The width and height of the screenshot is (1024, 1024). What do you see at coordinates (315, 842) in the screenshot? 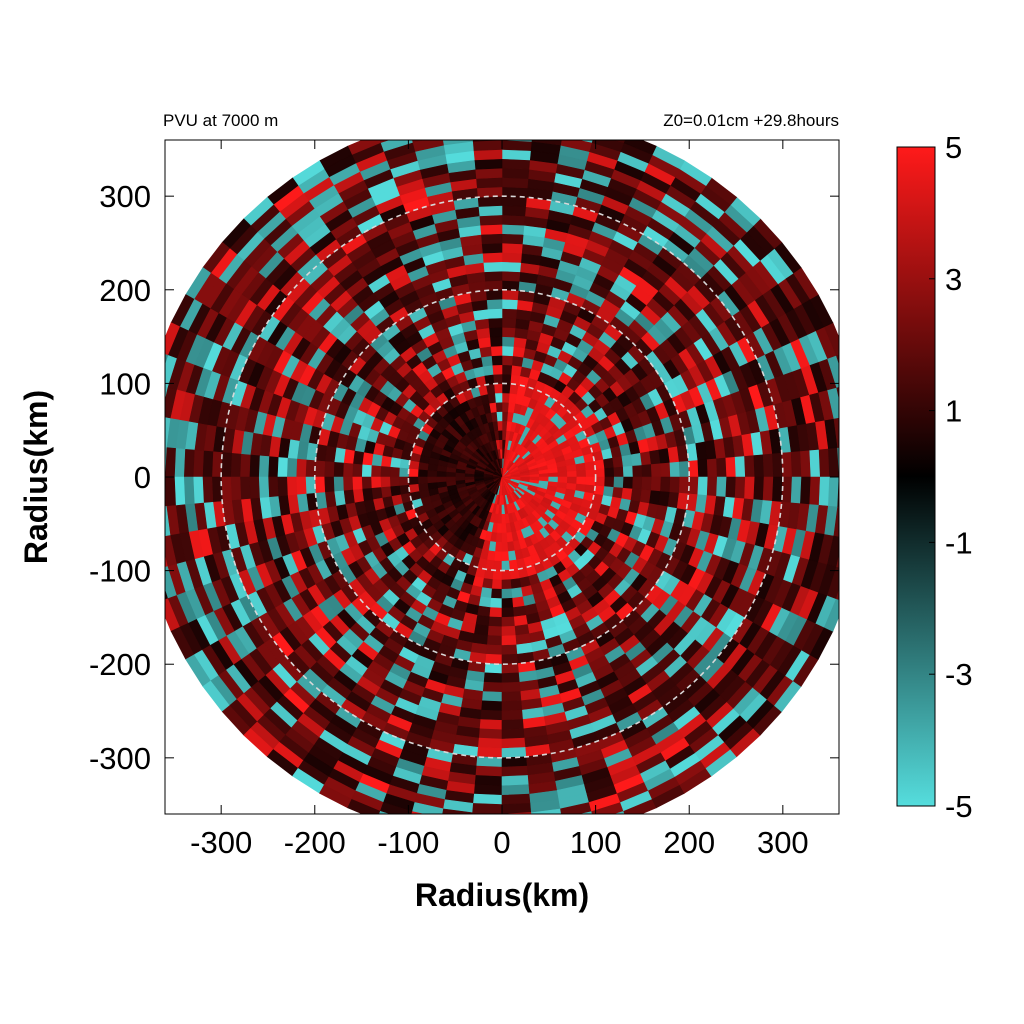
I see `x-tick-label: -200` at bounding box center [315, 842].